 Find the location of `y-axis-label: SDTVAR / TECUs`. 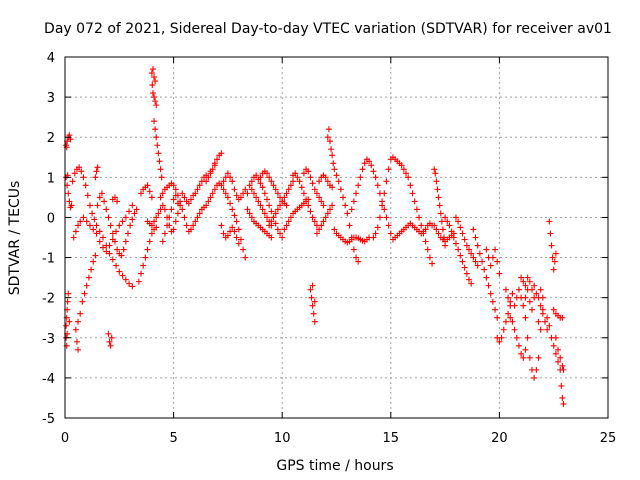

y-axis-label: SDTVAR / TECUs is located at coordinates (15, 238).